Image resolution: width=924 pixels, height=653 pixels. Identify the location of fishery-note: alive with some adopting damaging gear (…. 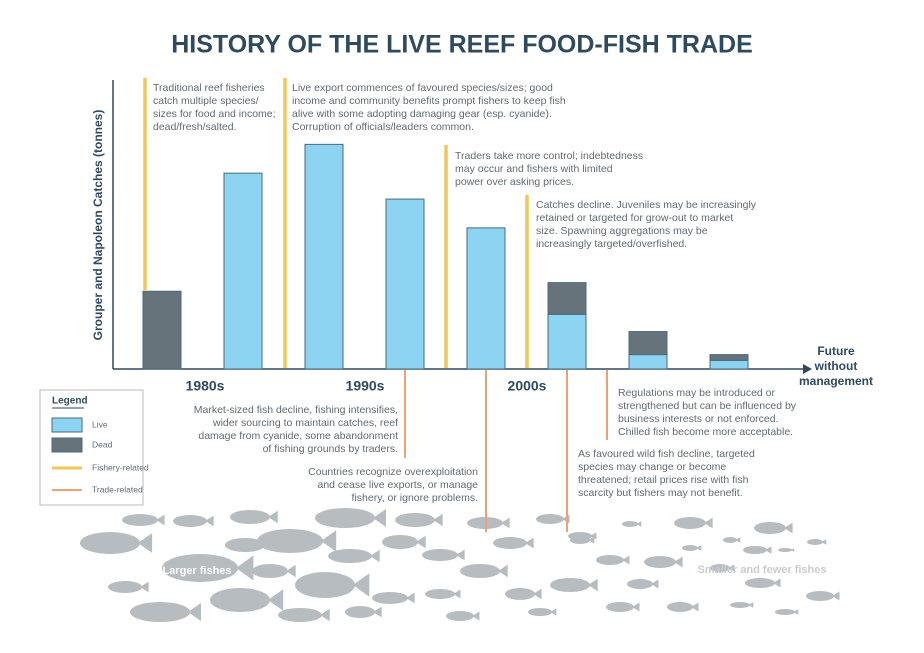
(422, 114).